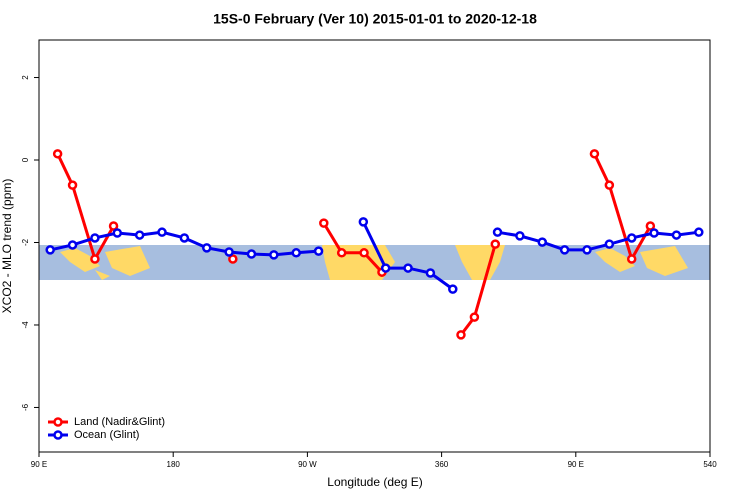 This screenshot has height=500, width=750. Describe the element at coordinates (25, 159) in the screenshot. I see `y-tick-label: 0` at that location.